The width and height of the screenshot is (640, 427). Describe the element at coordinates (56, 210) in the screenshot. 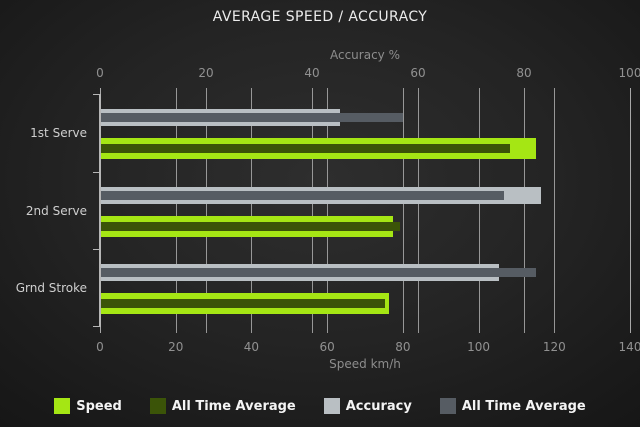

I see `category-label-2: 2nd Serve` at that location.